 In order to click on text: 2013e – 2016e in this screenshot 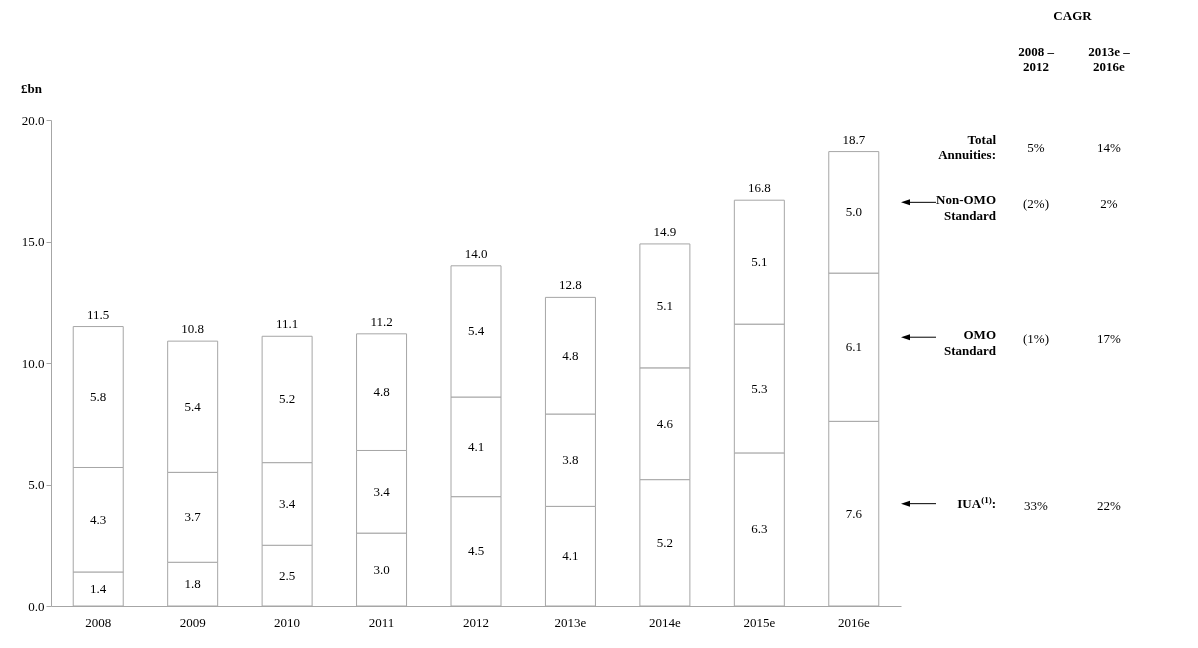, I will do `click(1109, 59)`.